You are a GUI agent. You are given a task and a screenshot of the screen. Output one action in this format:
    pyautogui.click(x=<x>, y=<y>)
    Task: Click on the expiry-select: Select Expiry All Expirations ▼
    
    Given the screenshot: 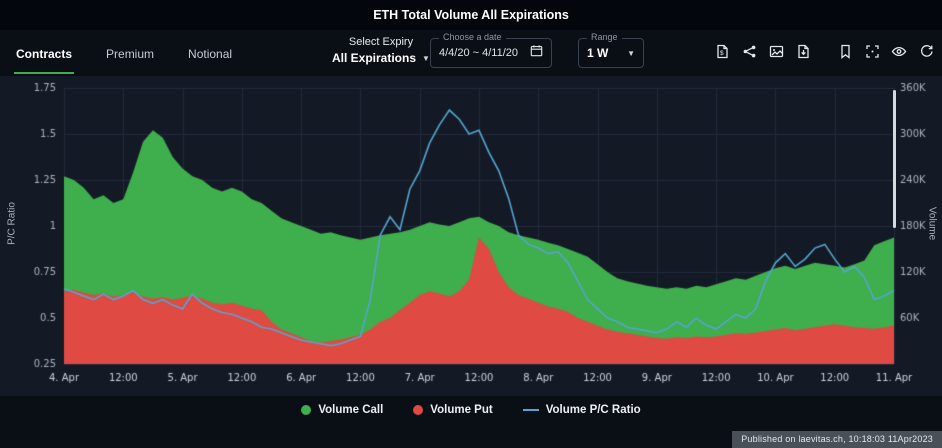 What is the action you would take?
    pyautogui.click(x=381, y=50)
    